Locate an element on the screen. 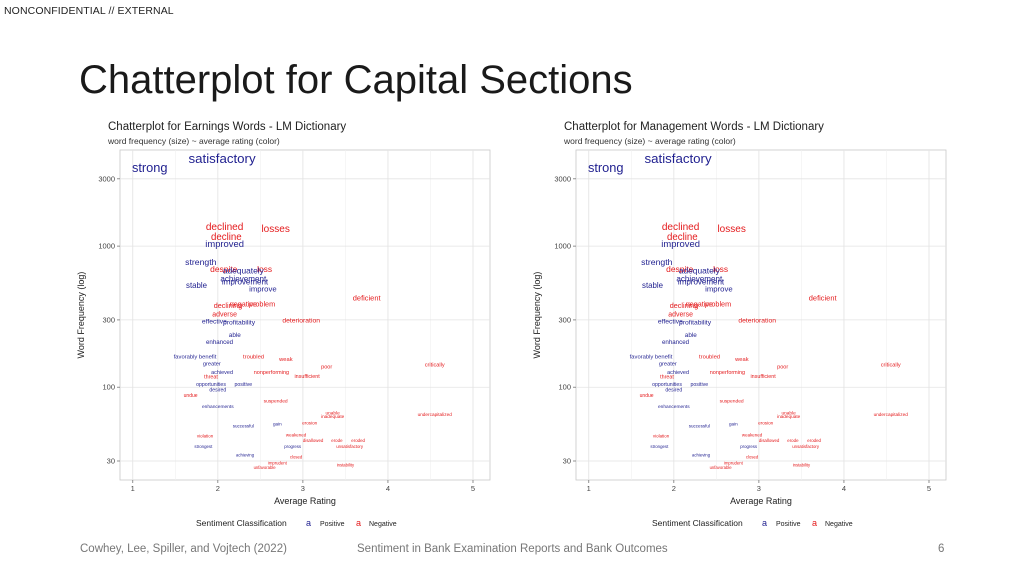  x-tick-label: 3 is located at coordinates (759, 488).